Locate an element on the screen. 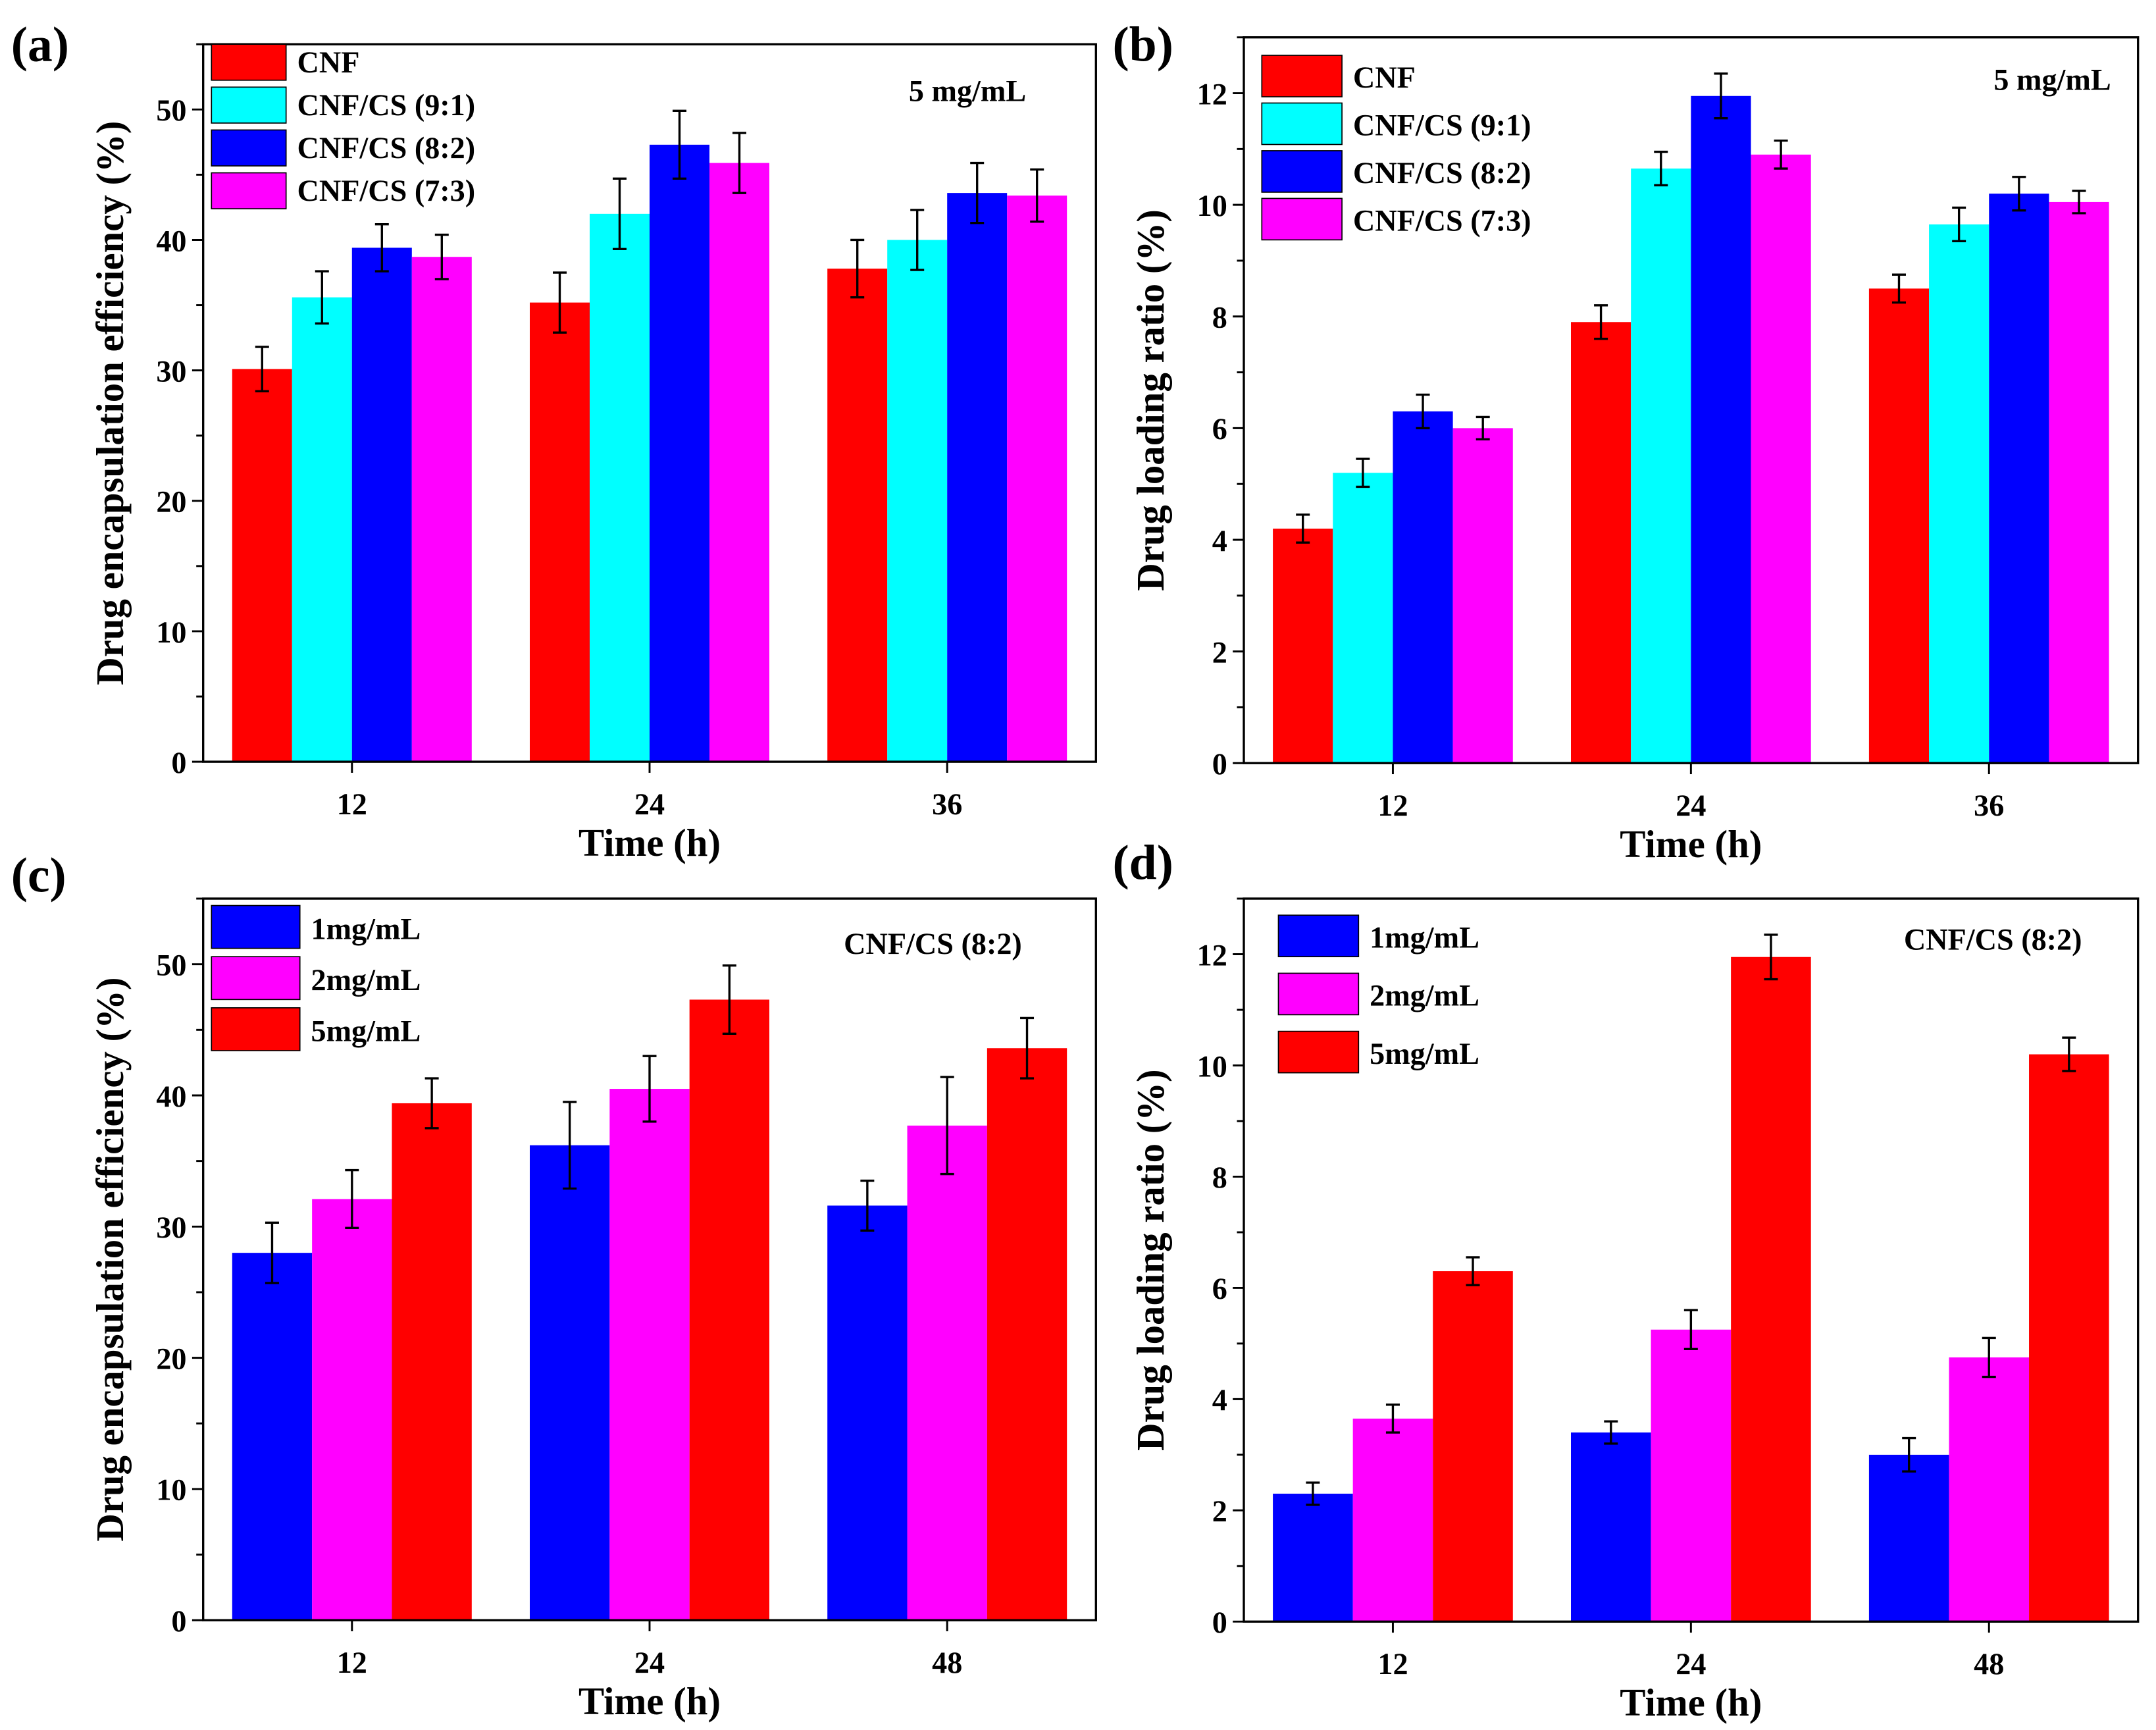 The width and height of the screenshot is (2156, 1730). panel-label: (b) is located at coordinates (1143, 44).